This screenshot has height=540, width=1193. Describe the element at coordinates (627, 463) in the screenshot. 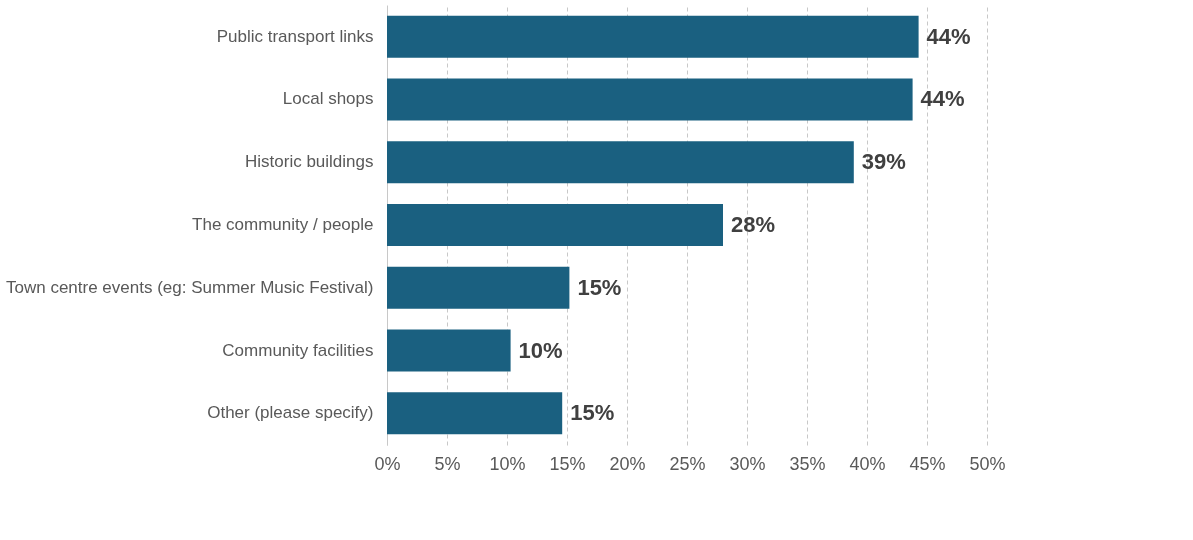

I see `x-tick-label: 20%` at that location.